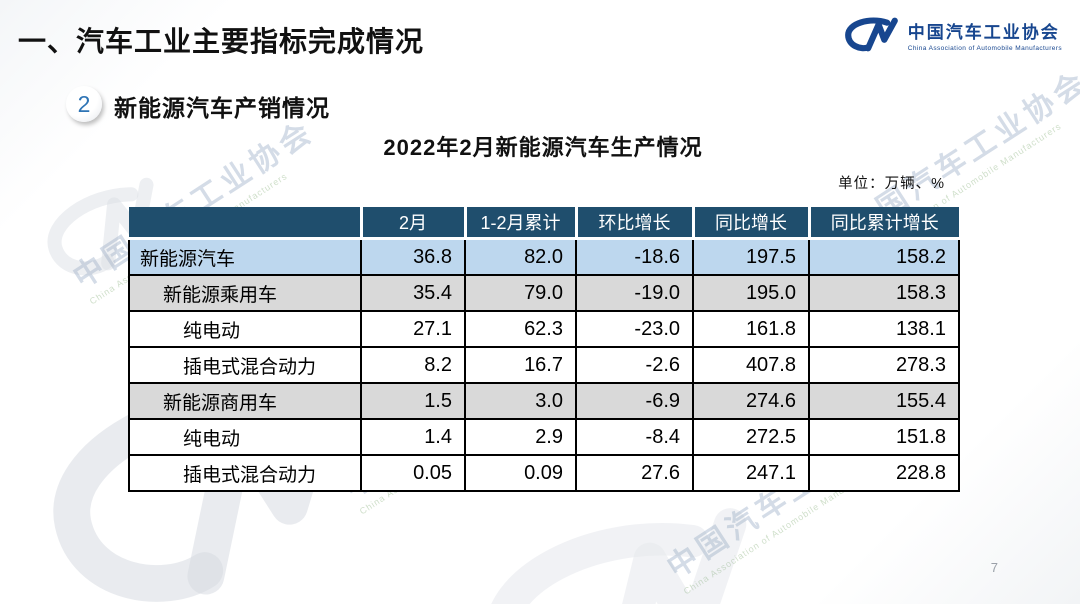 The width and height of the screenshot is (1080, 604). I want to click on table-row: 纯电动 27.1 62.3 -23.0 161.8 138.1, so click(544, 329).